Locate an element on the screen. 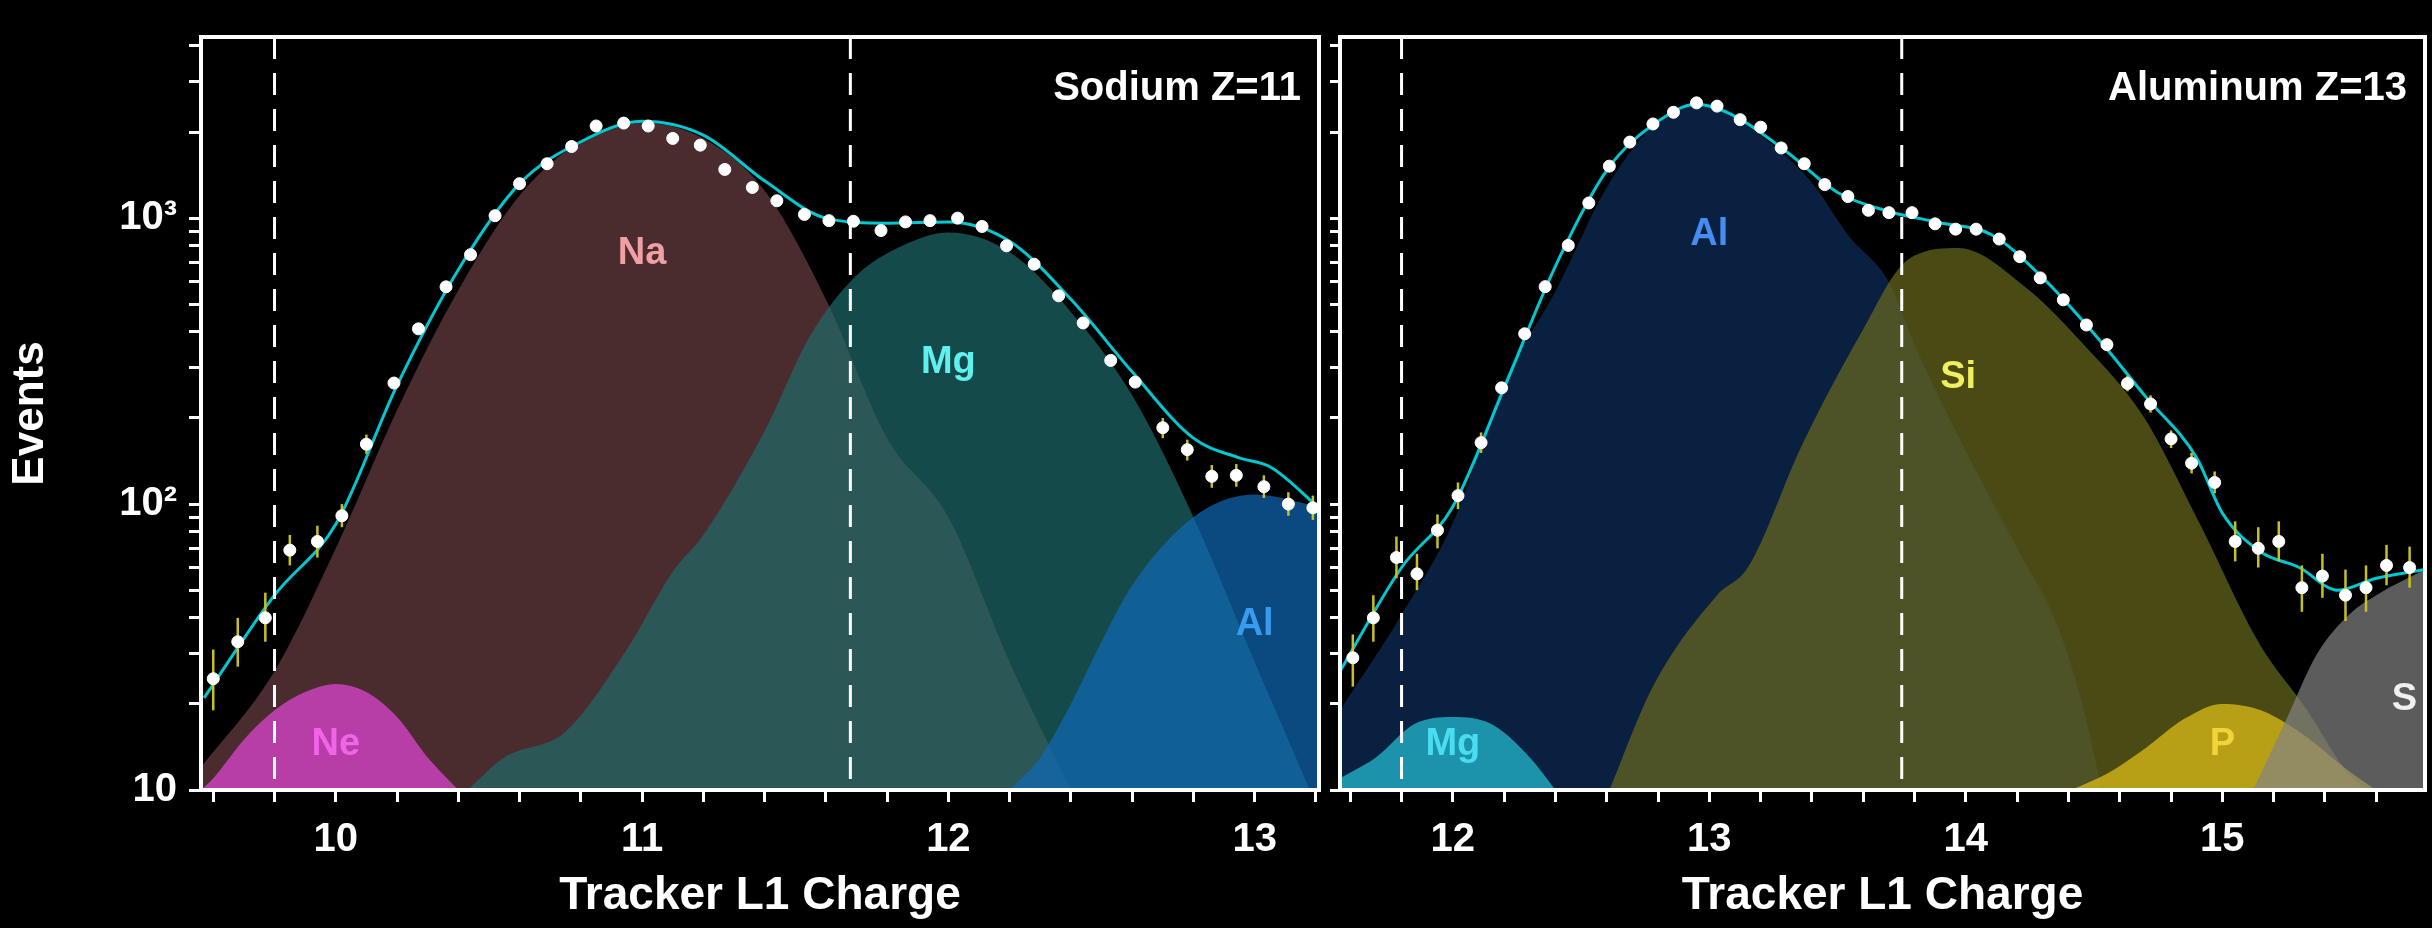  x-tick-label: 14 is located at coordinates (1966, 837).